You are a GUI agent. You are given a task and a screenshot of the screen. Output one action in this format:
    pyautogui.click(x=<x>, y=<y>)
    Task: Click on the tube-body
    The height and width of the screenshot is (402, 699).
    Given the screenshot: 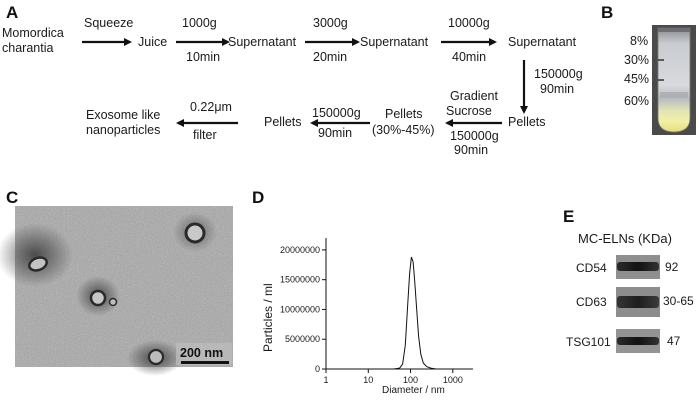 What is the action you would take?
    pyautogui.click(x=674, y=80)
    